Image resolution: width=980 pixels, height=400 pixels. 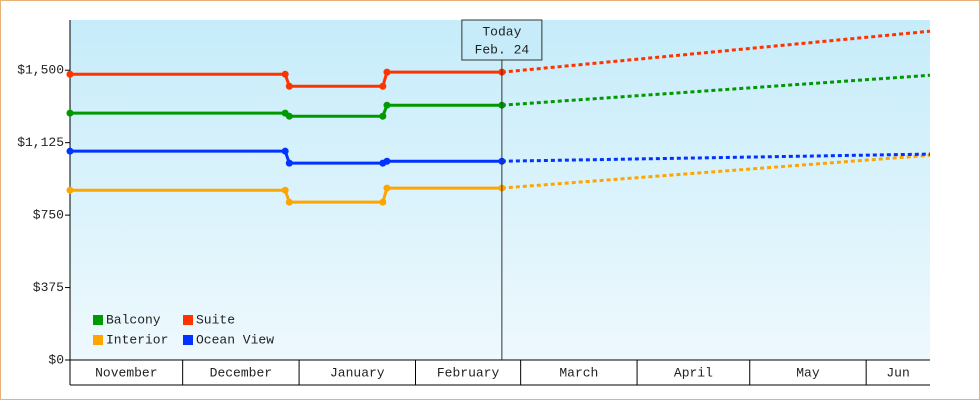 I want to click on today-box, so click(x=502, y=40).